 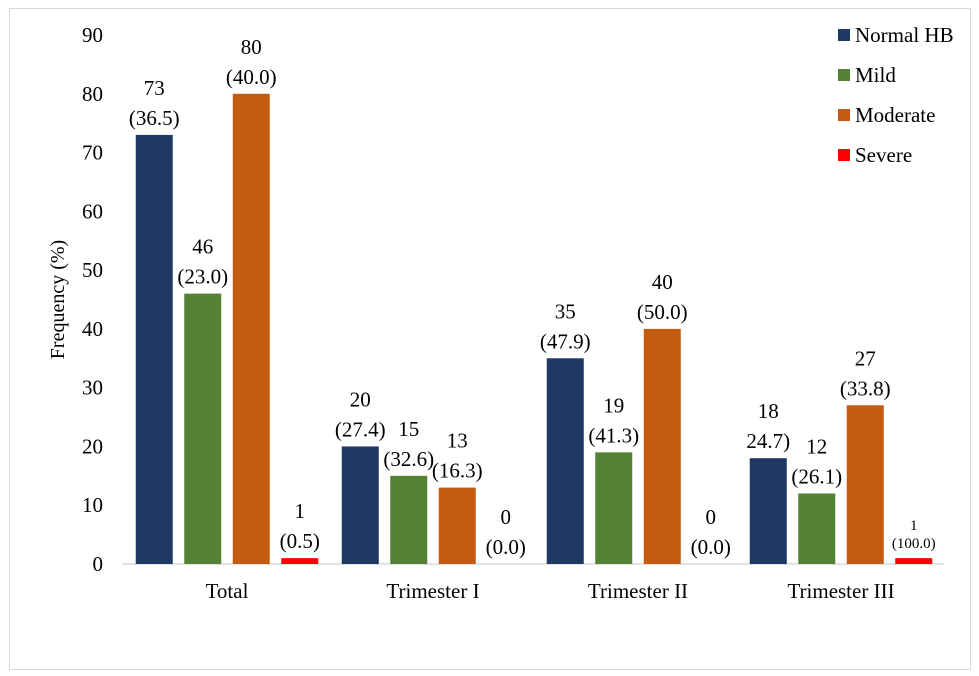 What do you see at coordinates (662, 312) in the screenshot?
I see `data-label-percent: (50.0)` at bounding box center [662, 312].